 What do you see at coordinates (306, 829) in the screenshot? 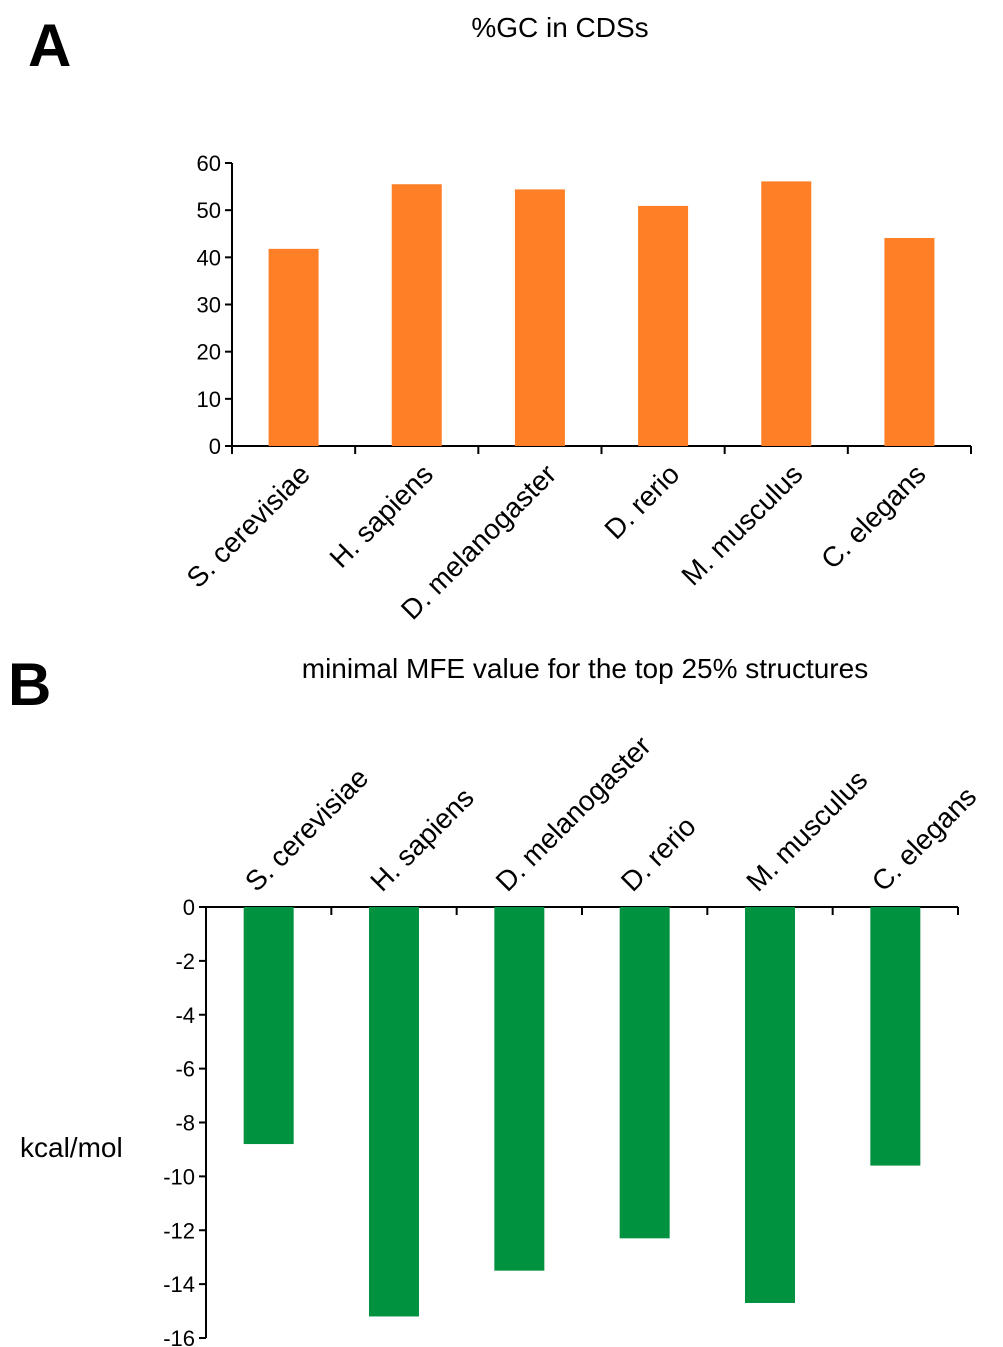
I see `chart-b-category-label: S. cerevisiae` at bounding box center [306, 829].